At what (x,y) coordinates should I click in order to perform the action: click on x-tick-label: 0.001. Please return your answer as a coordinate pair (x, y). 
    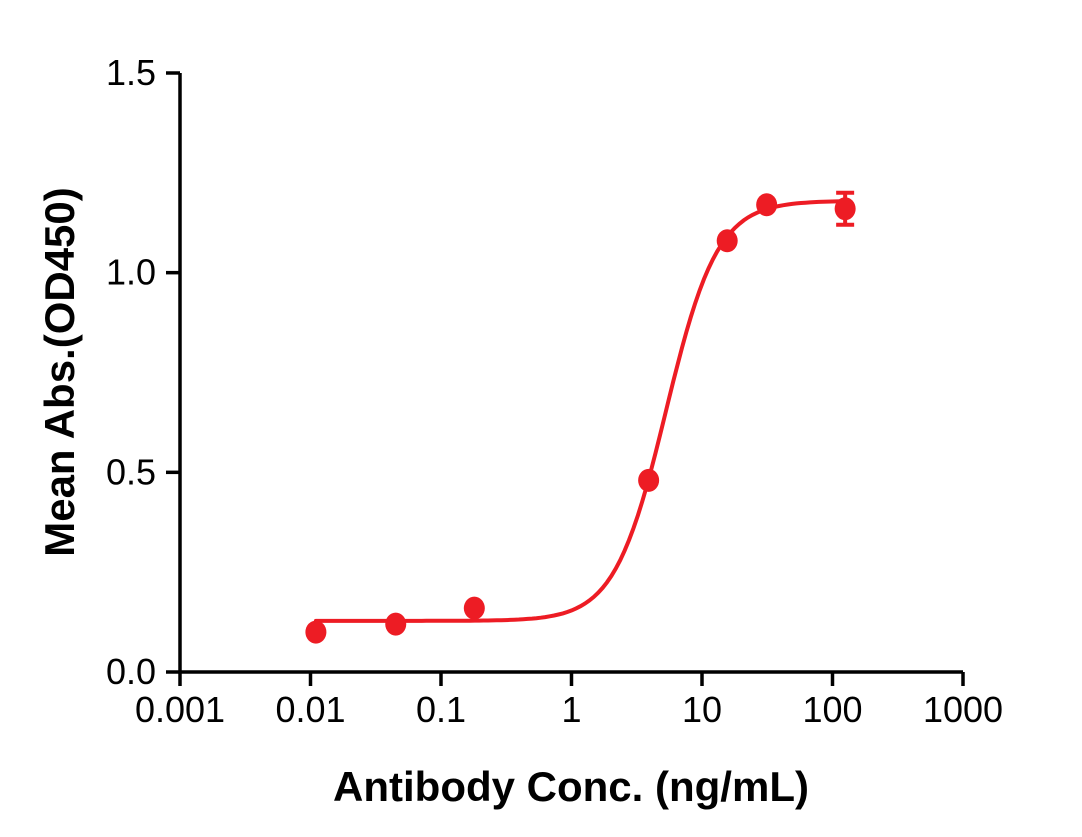
    Looking at the image, I should click on (180, 709).